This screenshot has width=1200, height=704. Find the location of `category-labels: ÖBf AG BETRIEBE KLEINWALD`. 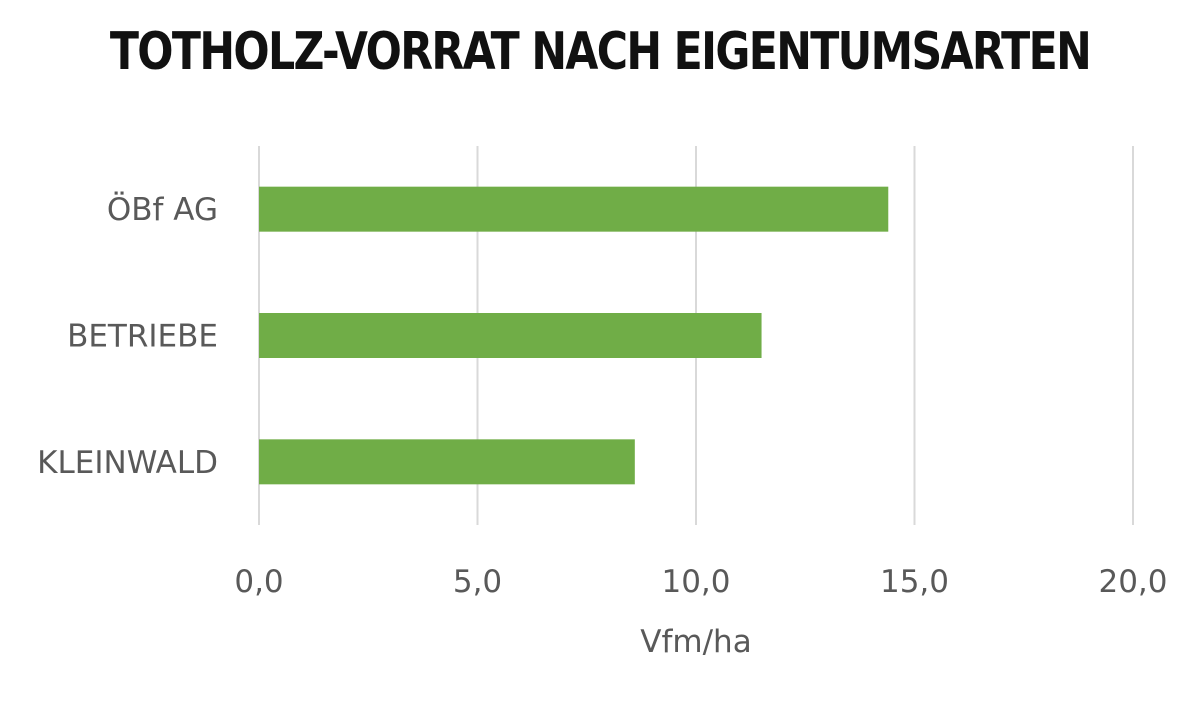

category-labels: ÖBf AG BETRIEBE KLEINWALD is located at coordinates (127, 336).